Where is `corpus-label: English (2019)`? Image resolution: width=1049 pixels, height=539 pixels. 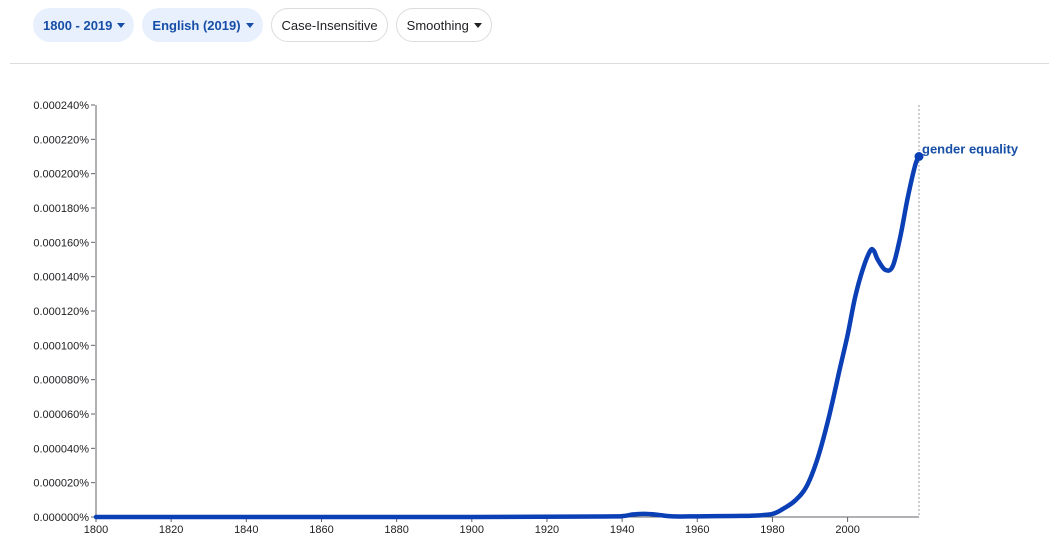
corpus-label: English (2019) is located at coordinates (196, 25).